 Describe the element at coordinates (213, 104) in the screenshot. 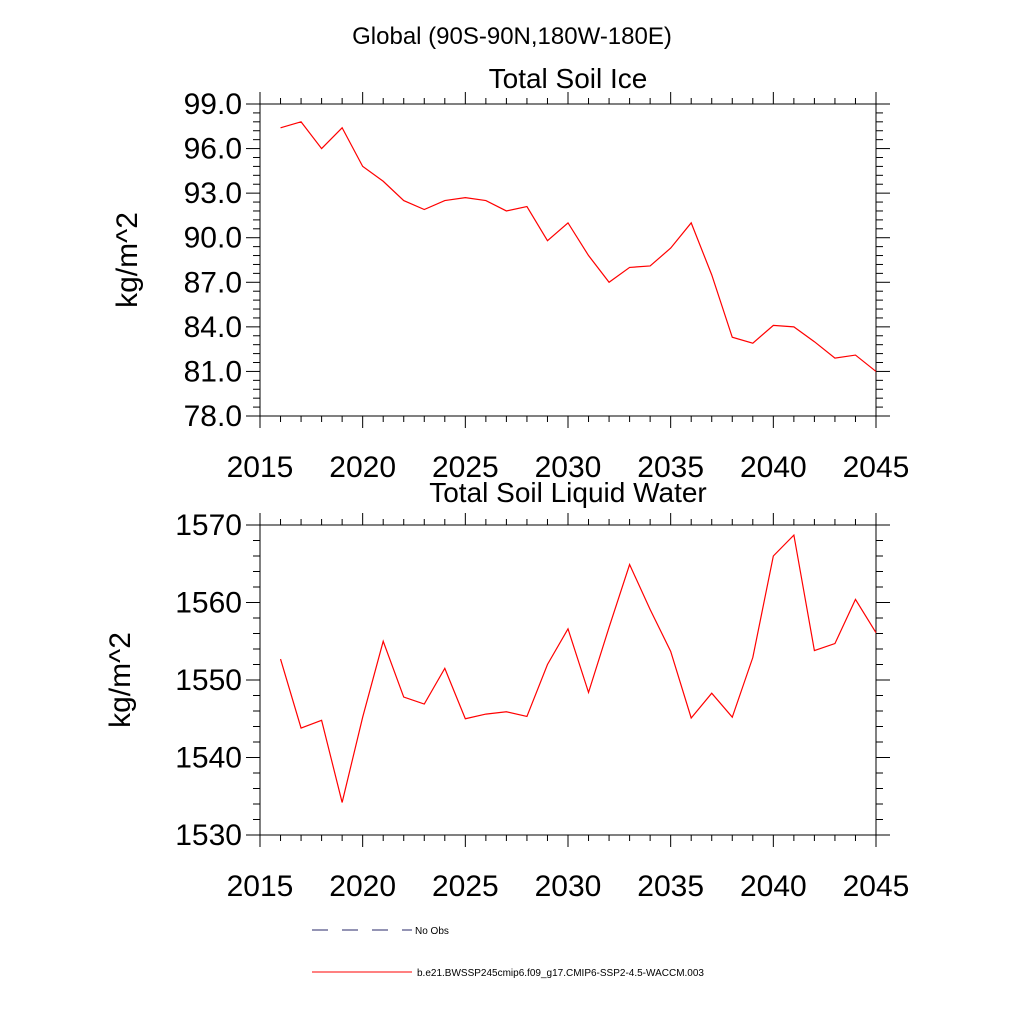

I see `chart-0-y-tick-label: 99.0` at that location.